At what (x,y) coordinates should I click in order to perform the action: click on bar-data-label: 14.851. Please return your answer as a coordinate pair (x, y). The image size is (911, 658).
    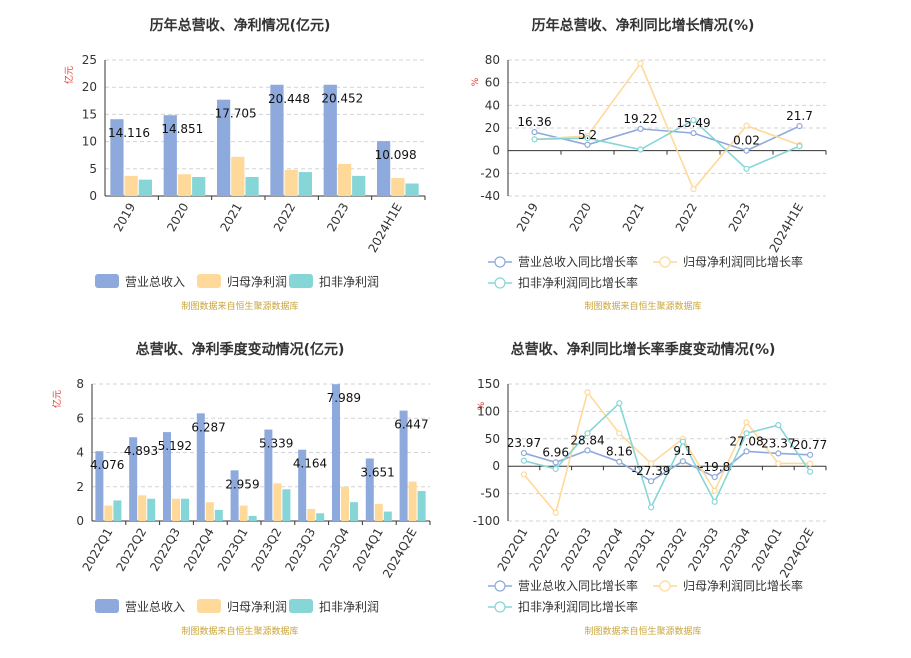
    Looking at the image, I should click on (182, 129).